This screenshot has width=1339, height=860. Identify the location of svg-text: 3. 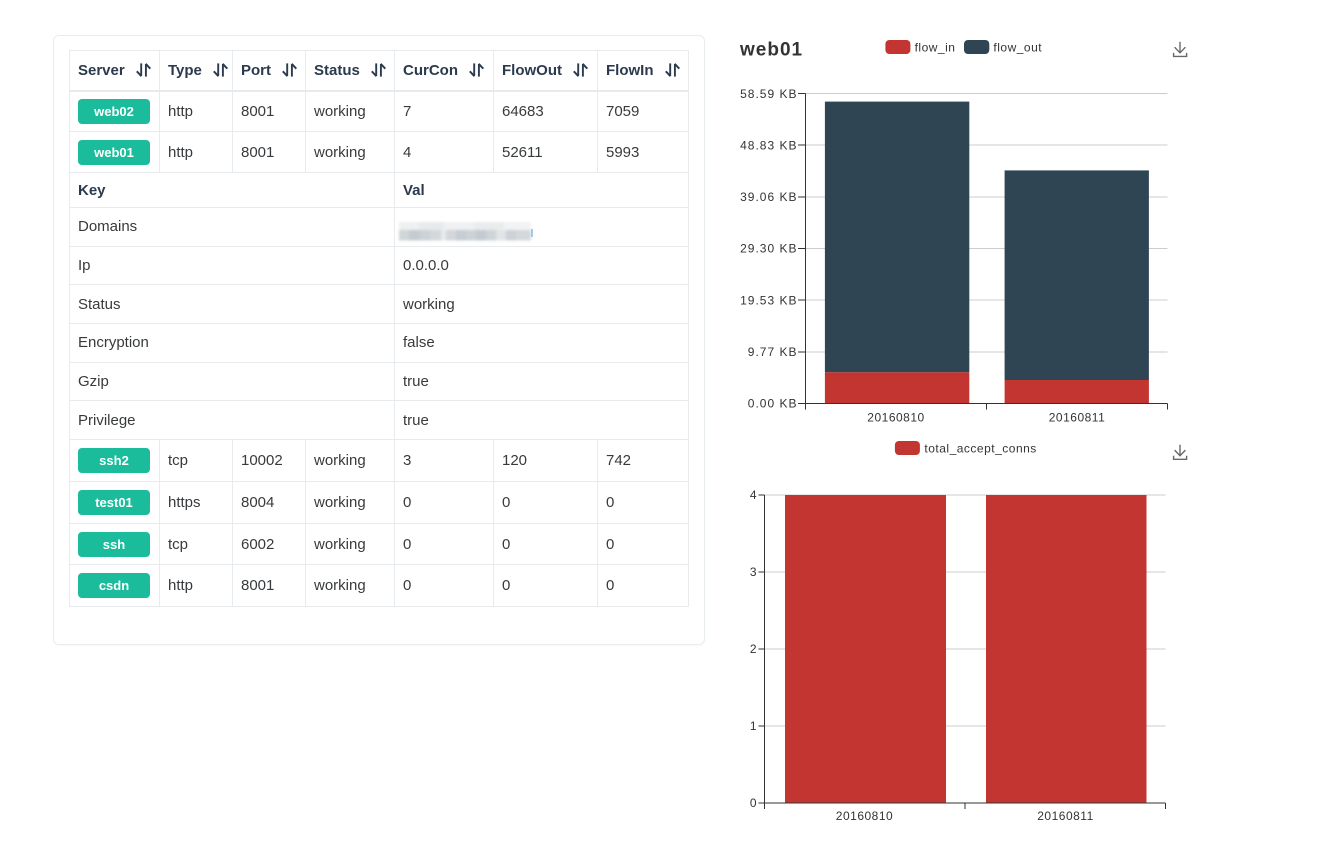
(753, 572).